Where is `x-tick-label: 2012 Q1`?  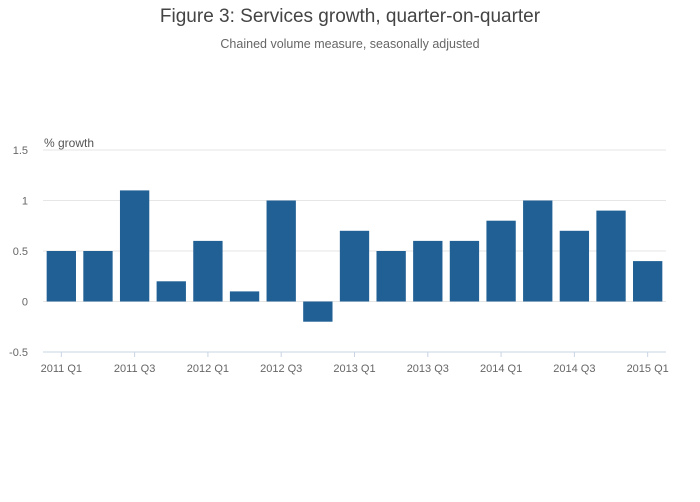
x-tick-label: 2012 Q1 is located at coordinates (208, 369).